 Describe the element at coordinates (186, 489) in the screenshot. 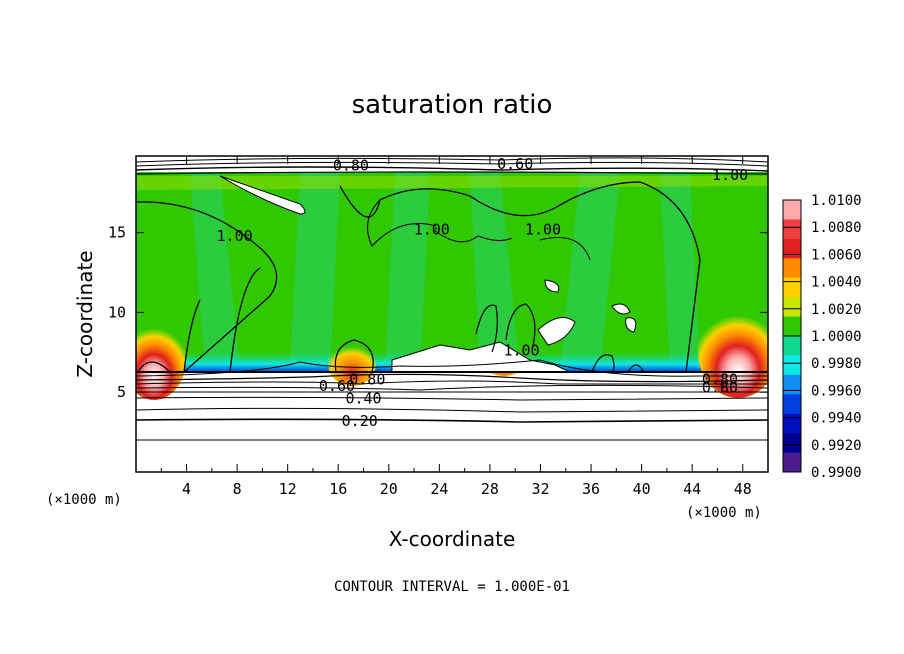

I see `x-tick-label: 4` at that location.